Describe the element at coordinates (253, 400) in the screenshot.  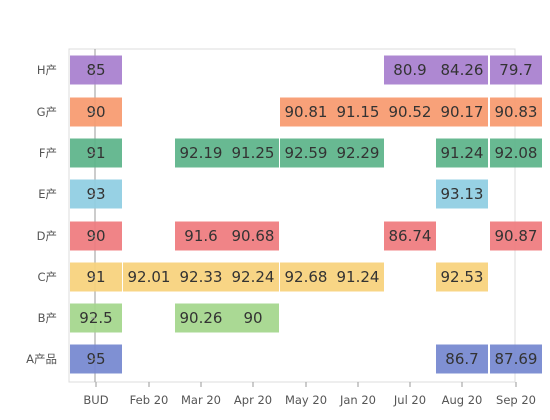
I see `x-tick-label: Apr 20` at that location.